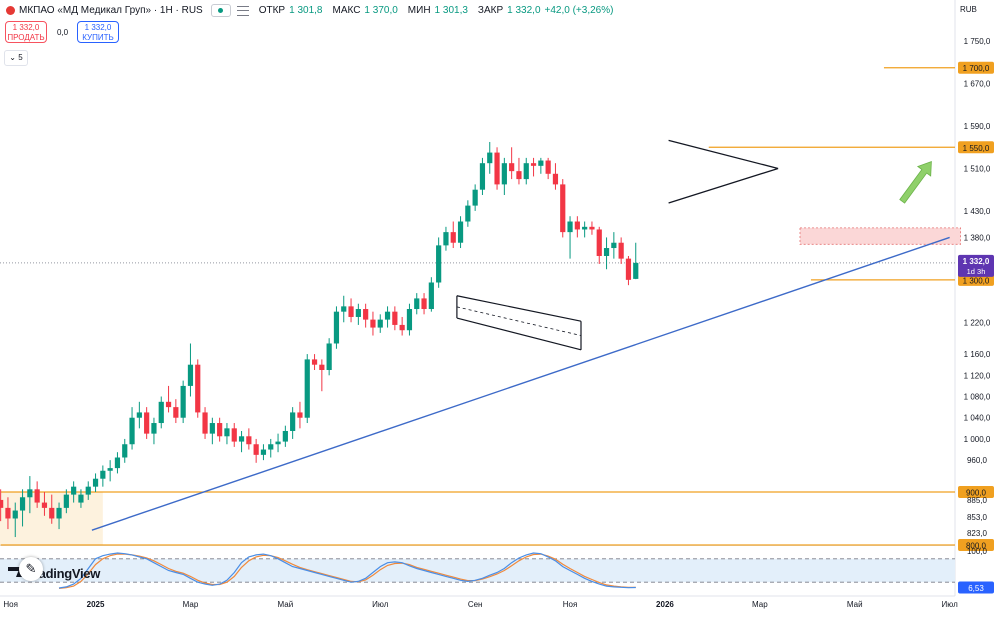 This screenshot has height=617, width=1000. I want to click on high-value: 1 370,0, so click(381, 10).